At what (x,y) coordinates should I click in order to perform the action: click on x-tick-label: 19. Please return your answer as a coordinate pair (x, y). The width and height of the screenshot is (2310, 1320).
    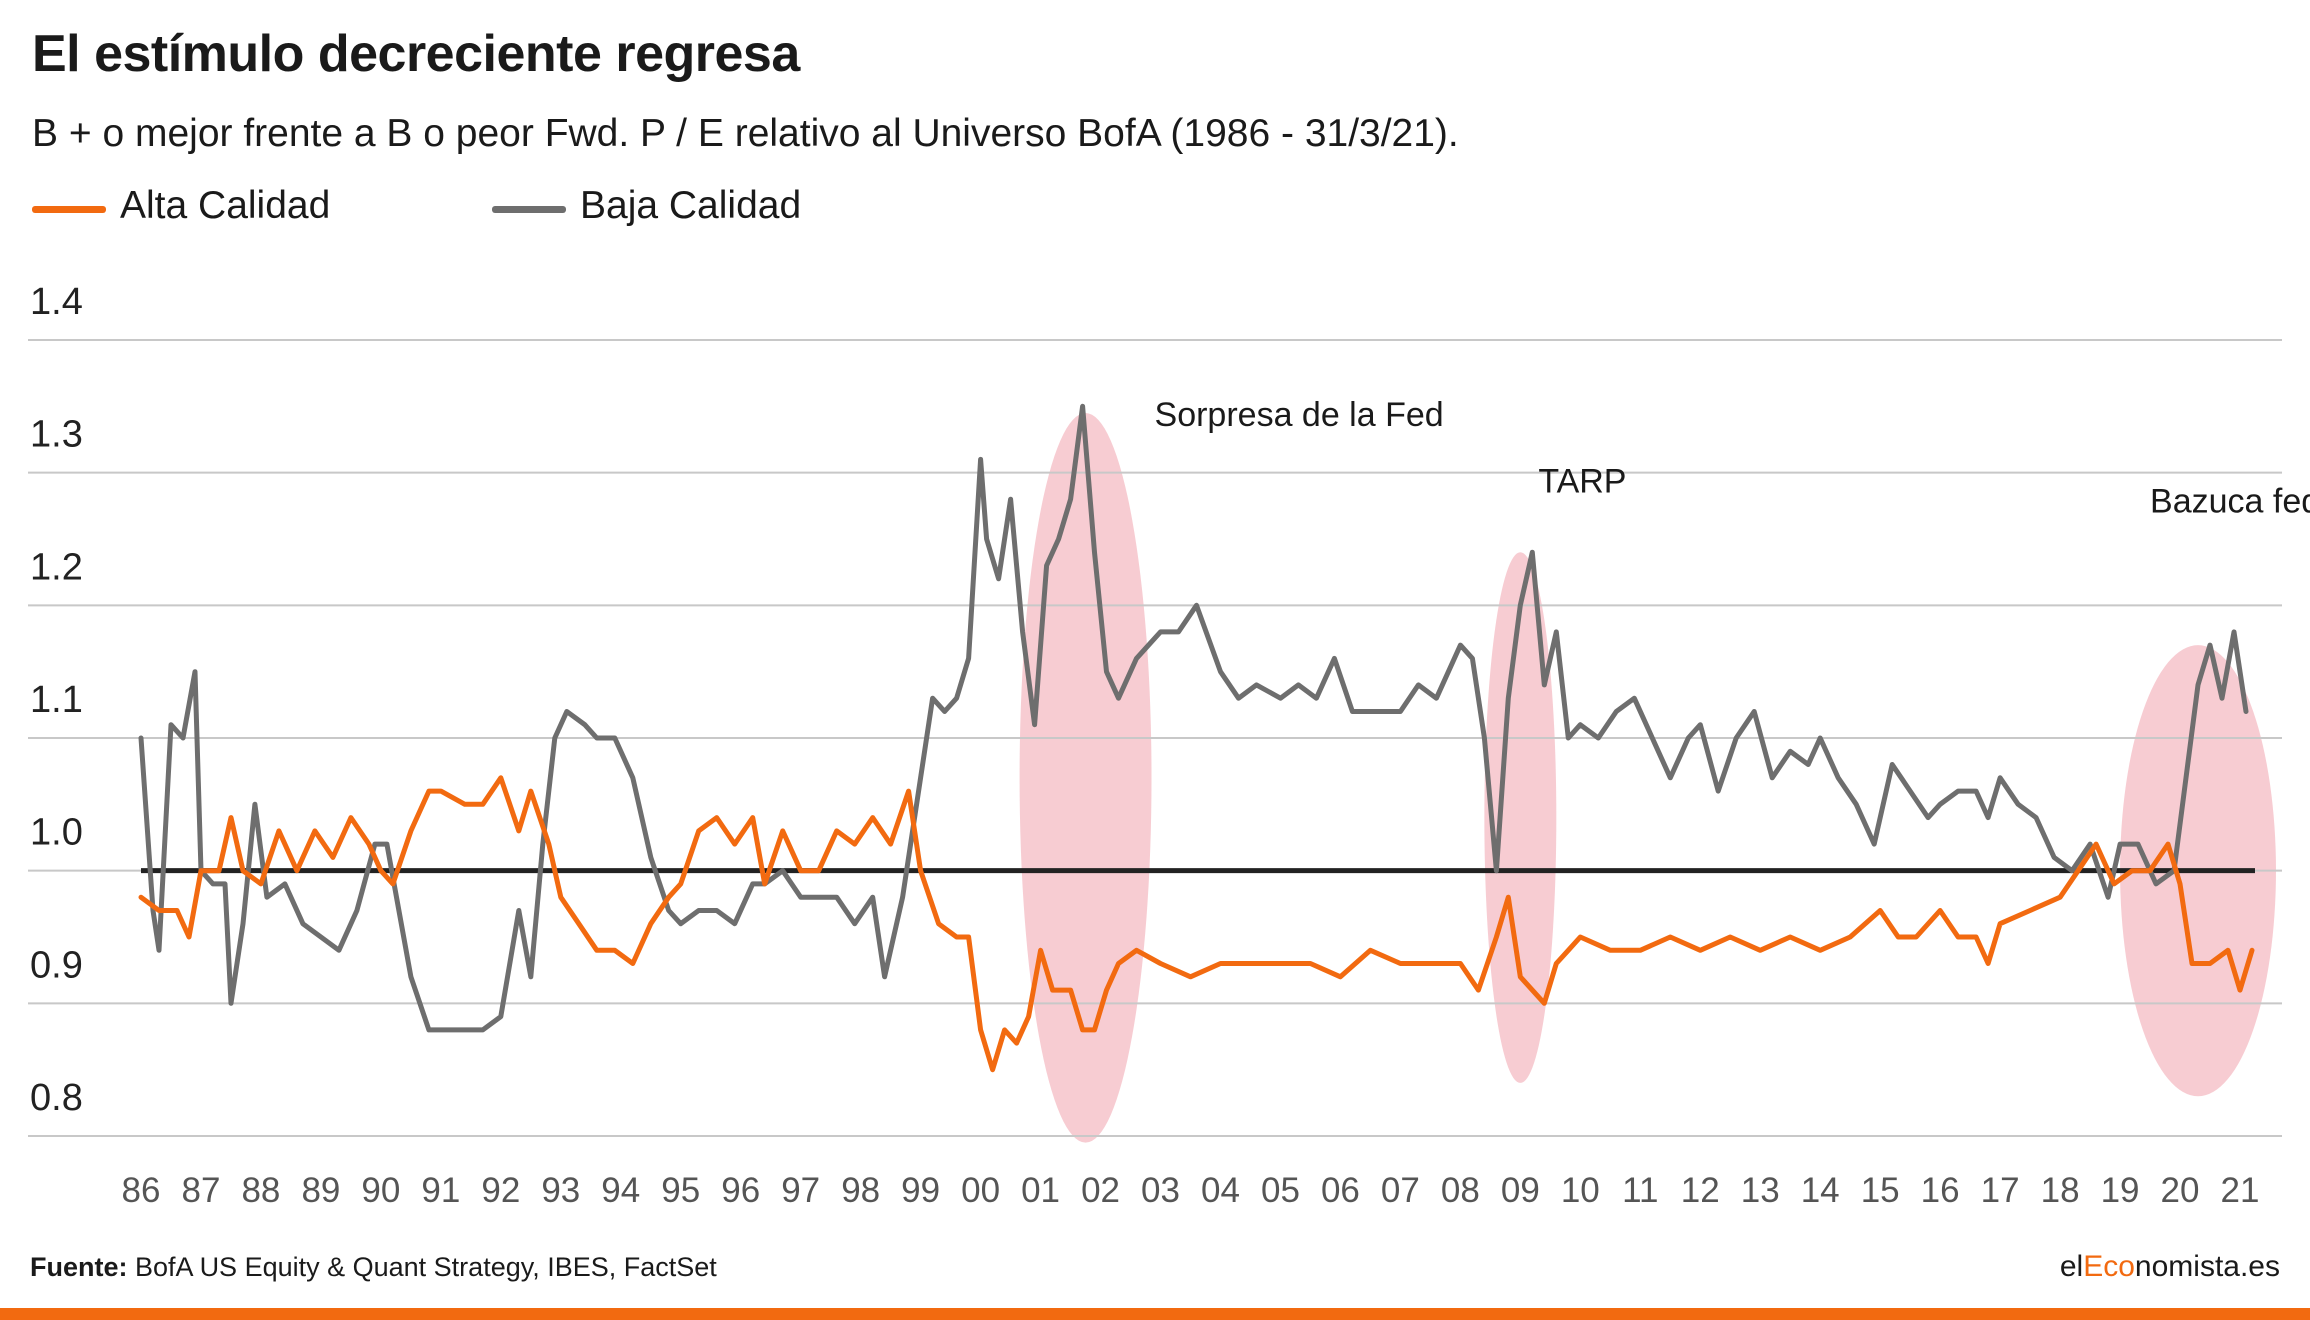
    Looking at the image, I should click on (2120, 1190).